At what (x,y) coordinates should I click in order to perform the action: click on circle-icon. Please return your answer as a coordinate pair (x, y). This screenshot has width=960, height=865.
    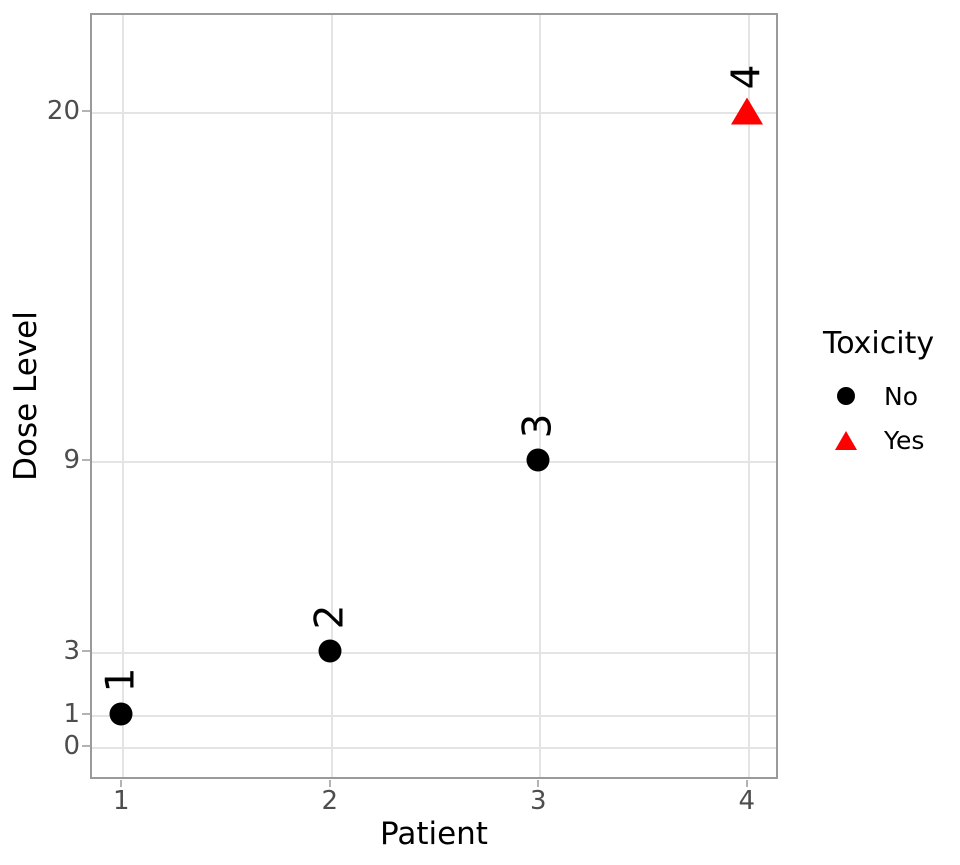
    Looking at the image, I should click on (846, 396).